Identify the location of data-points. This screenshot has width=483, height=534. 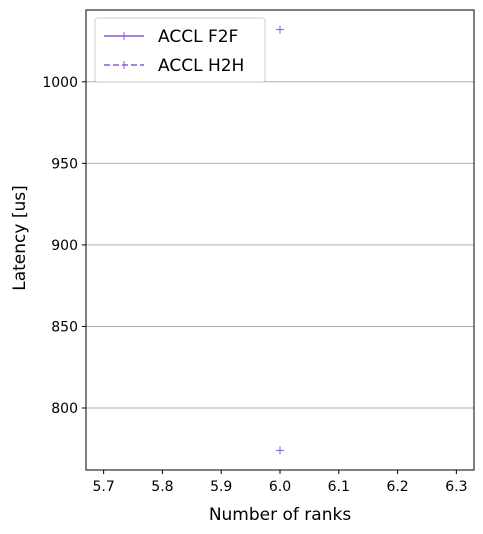
(280, 240).